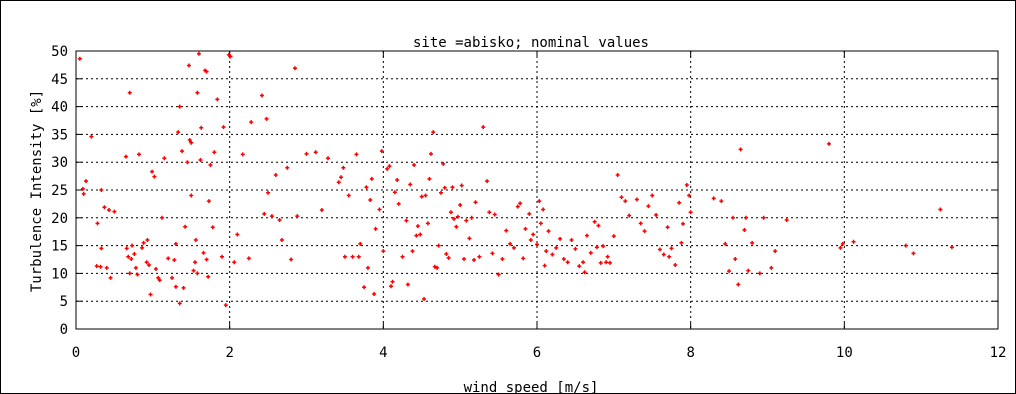 This screenshot has width=1016, height=394. I want to click on y-tick-label: 10, so click(59, 274).